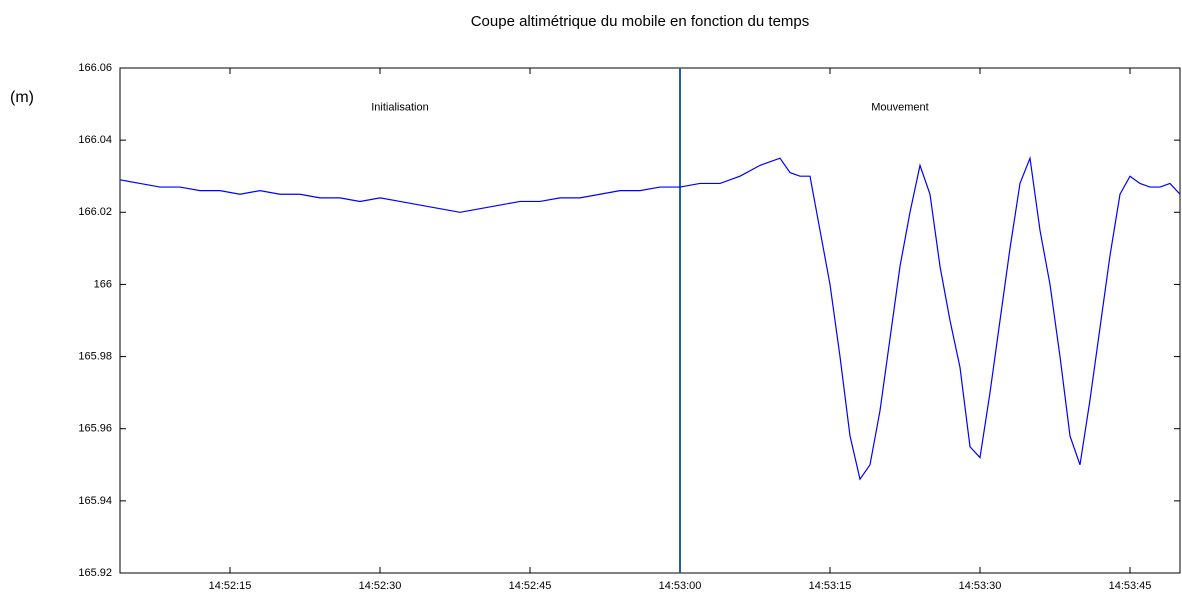 This screenshot has height=595, width=1182. Describe the element at coordinates (95, 501) in the screenshot. I see `y-tick-label: 165.94` at that location.